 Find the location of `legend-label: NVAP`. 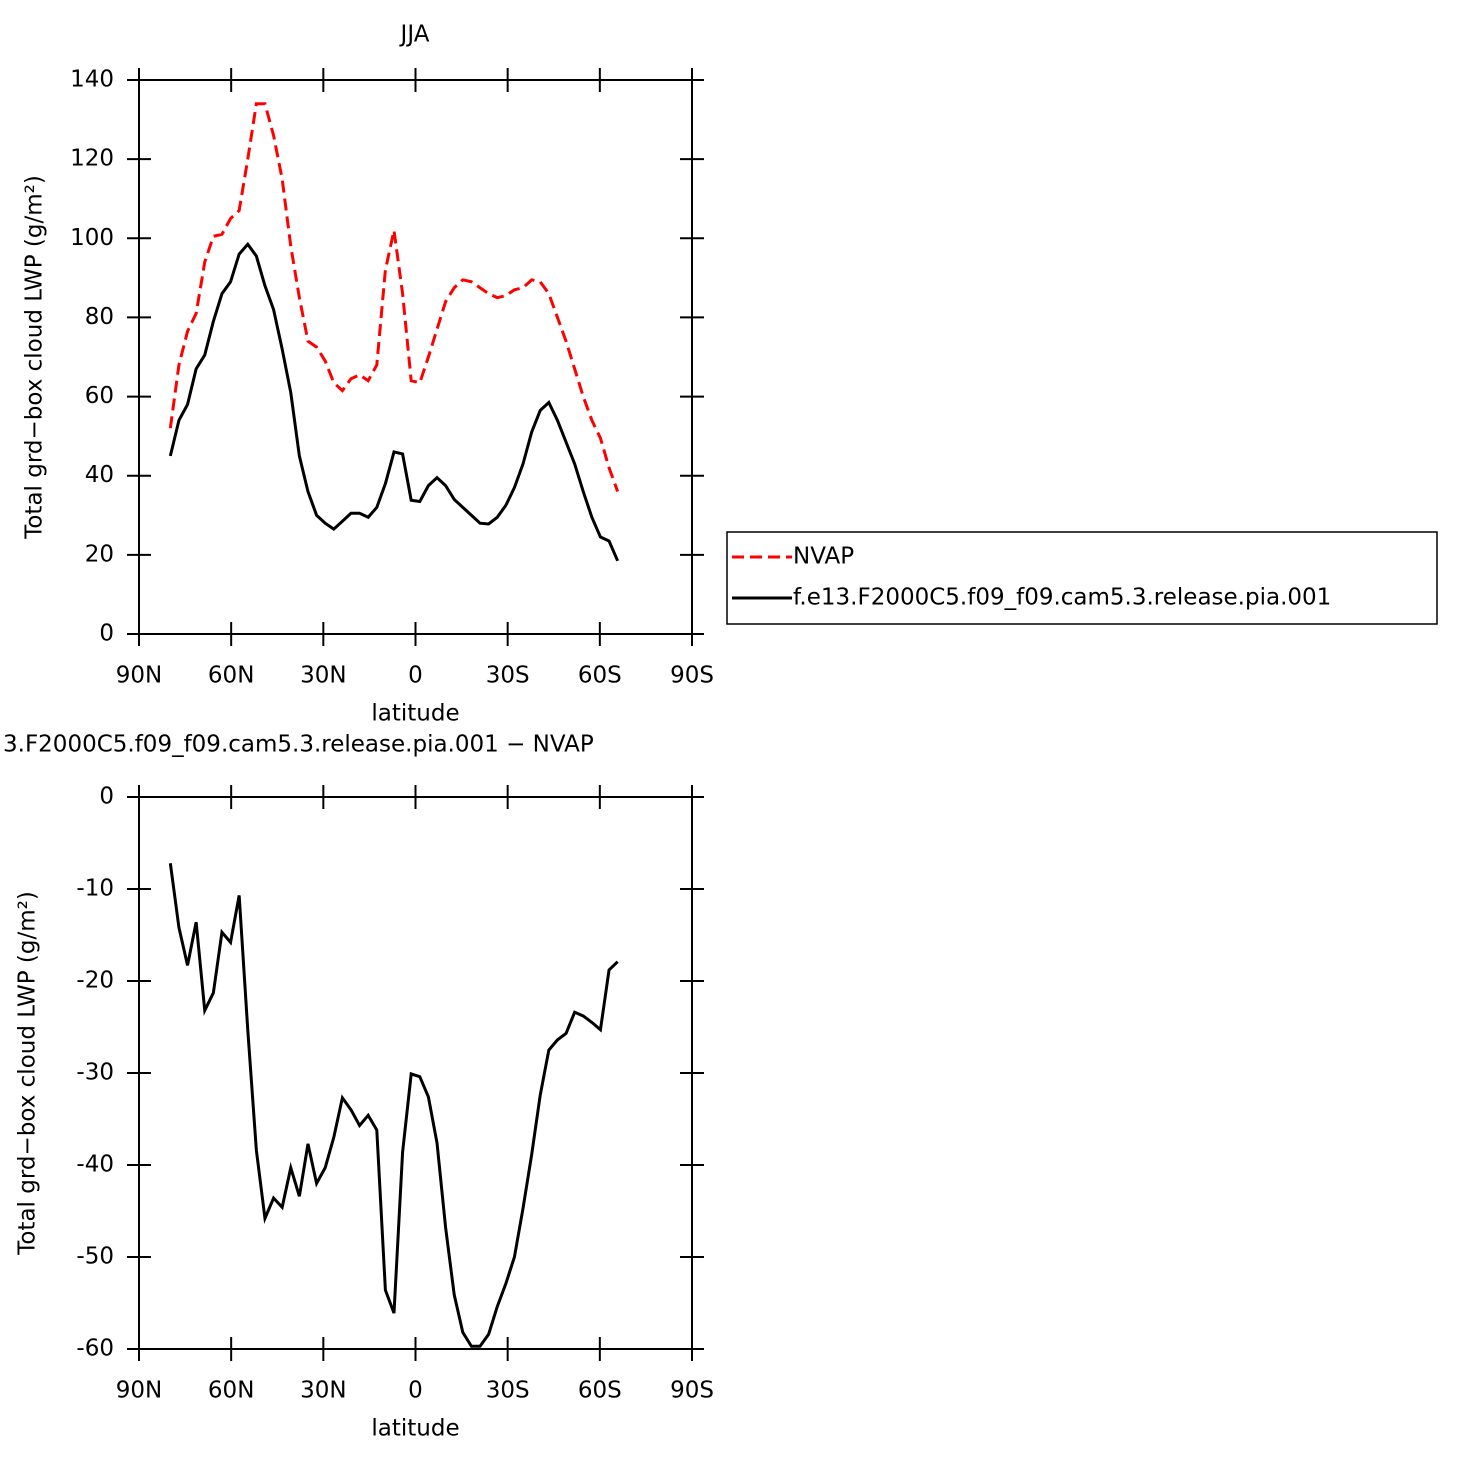

legend-label: NVAP is located at coordinates (823, 557).